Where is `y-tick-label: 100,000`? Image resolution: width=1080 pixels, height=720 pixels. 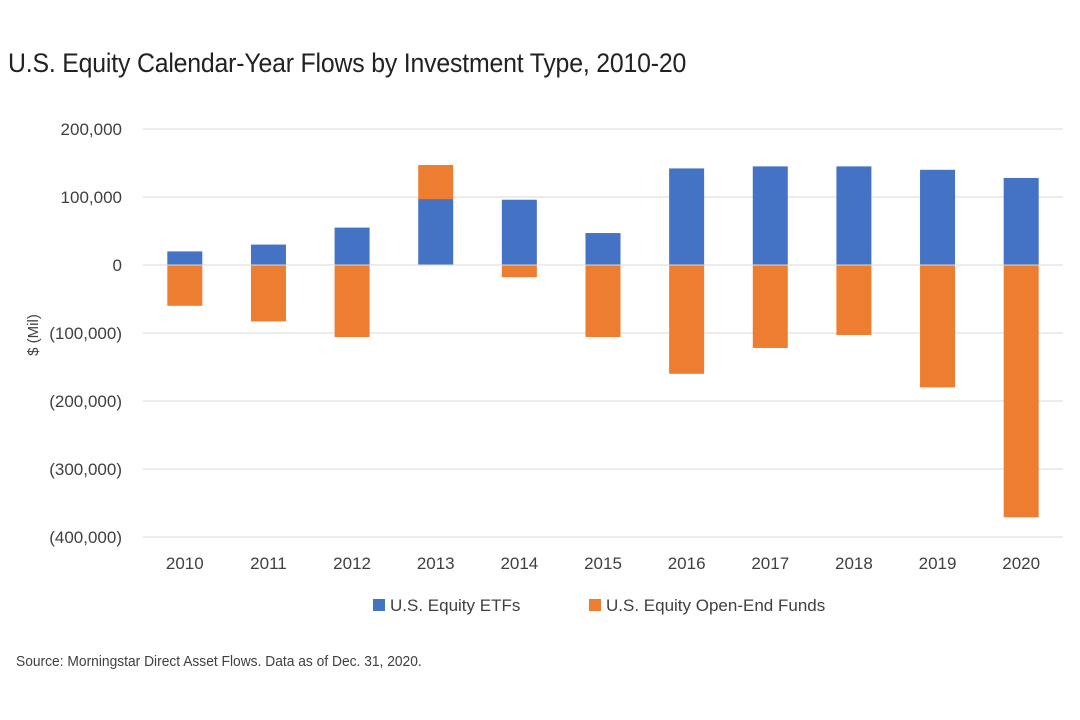 y-tick-label: 100,000 is located at coordinates (91, 197).